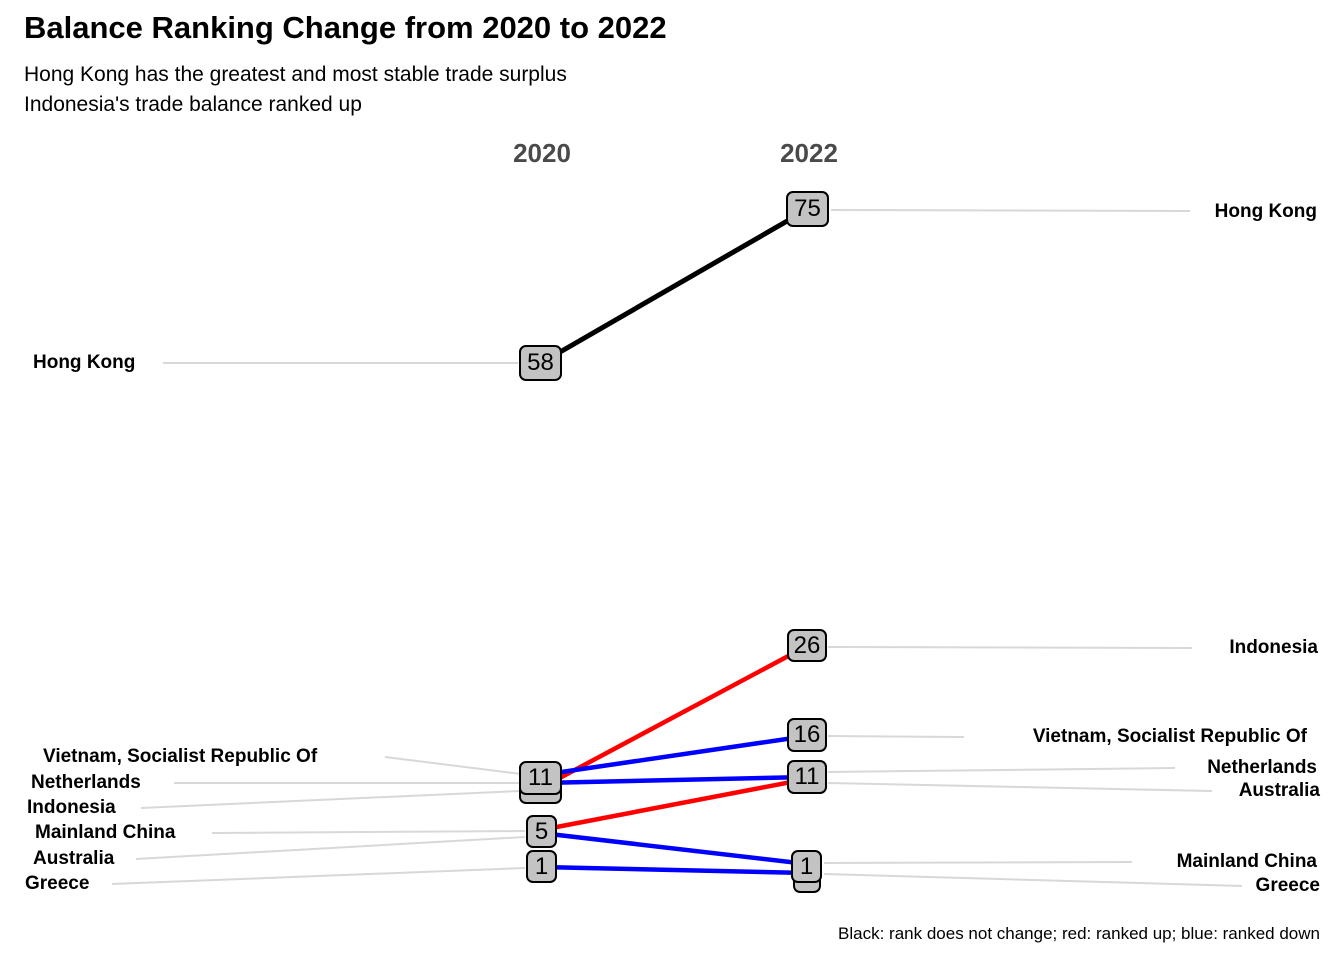 The image size is (1344, 960). What do you see at coordinates (71, 807) in the screenshot?
I see `label-left-indonesia: Indonesia` at bounding box center [71, 807].